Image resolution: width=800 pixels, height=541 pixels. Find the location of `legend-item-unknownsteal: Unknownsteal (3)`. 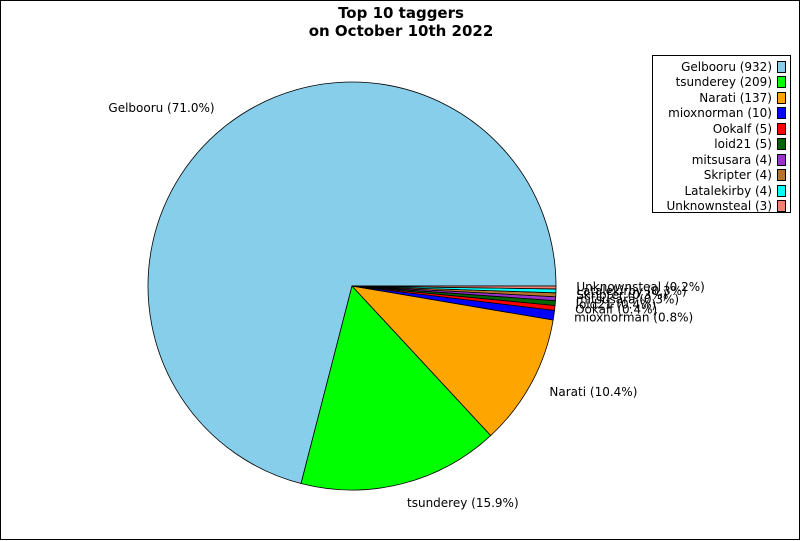

legend-item-unknownsteal: Unknownsteal (3) is located at coordinates (721, 207).